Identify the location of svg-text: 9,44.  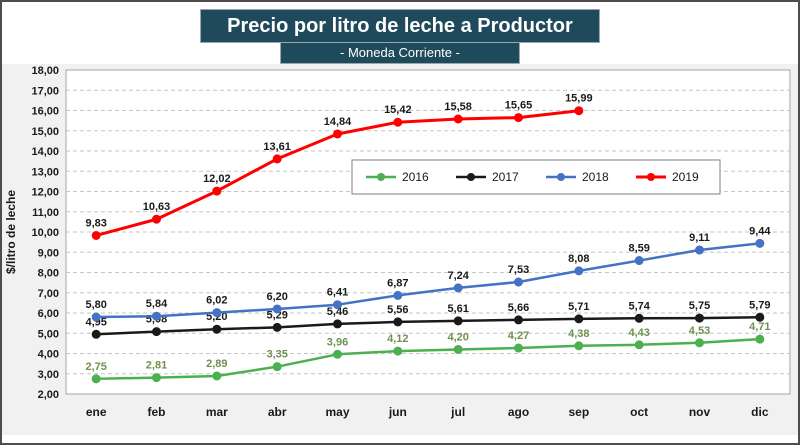
(760, 231).